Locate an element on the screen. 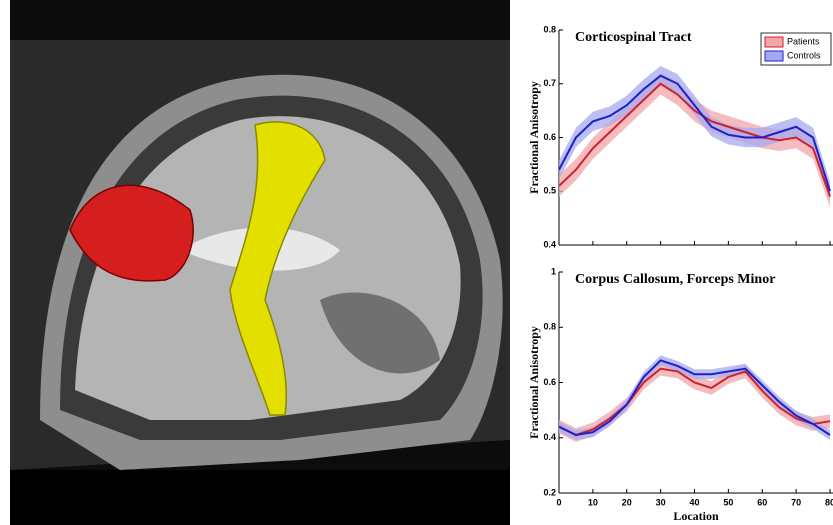  x-tick-label: 80 is located at coordinates (829, 502).